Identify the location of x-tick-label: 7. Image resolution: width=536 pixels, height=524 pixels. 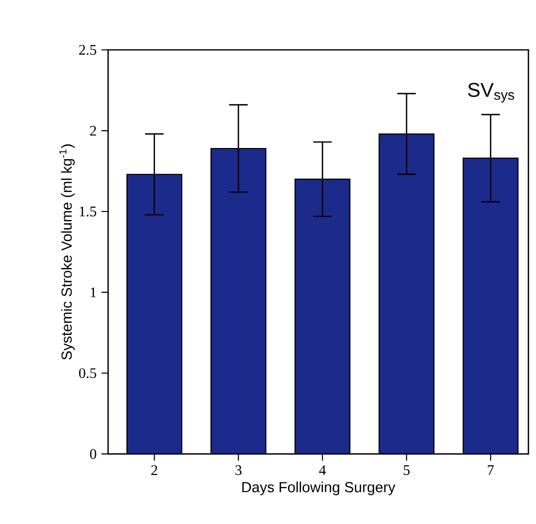
(491, 470).